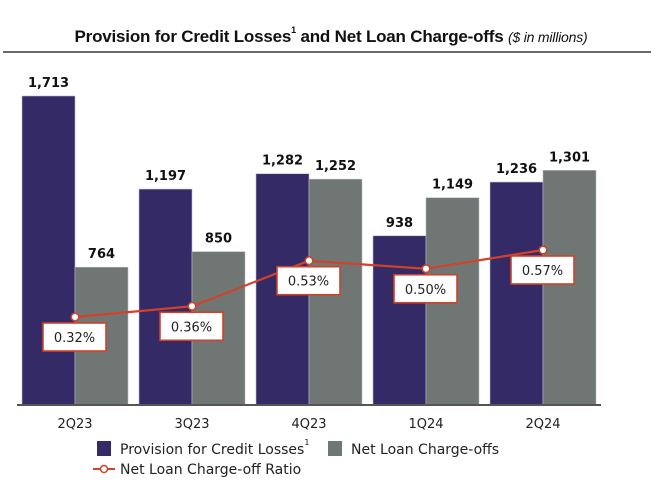  What do you see at coordinates (191, 424) in the screenshot?
I see `x-tick-label: 3Q23` at bounding box center [191, 424].